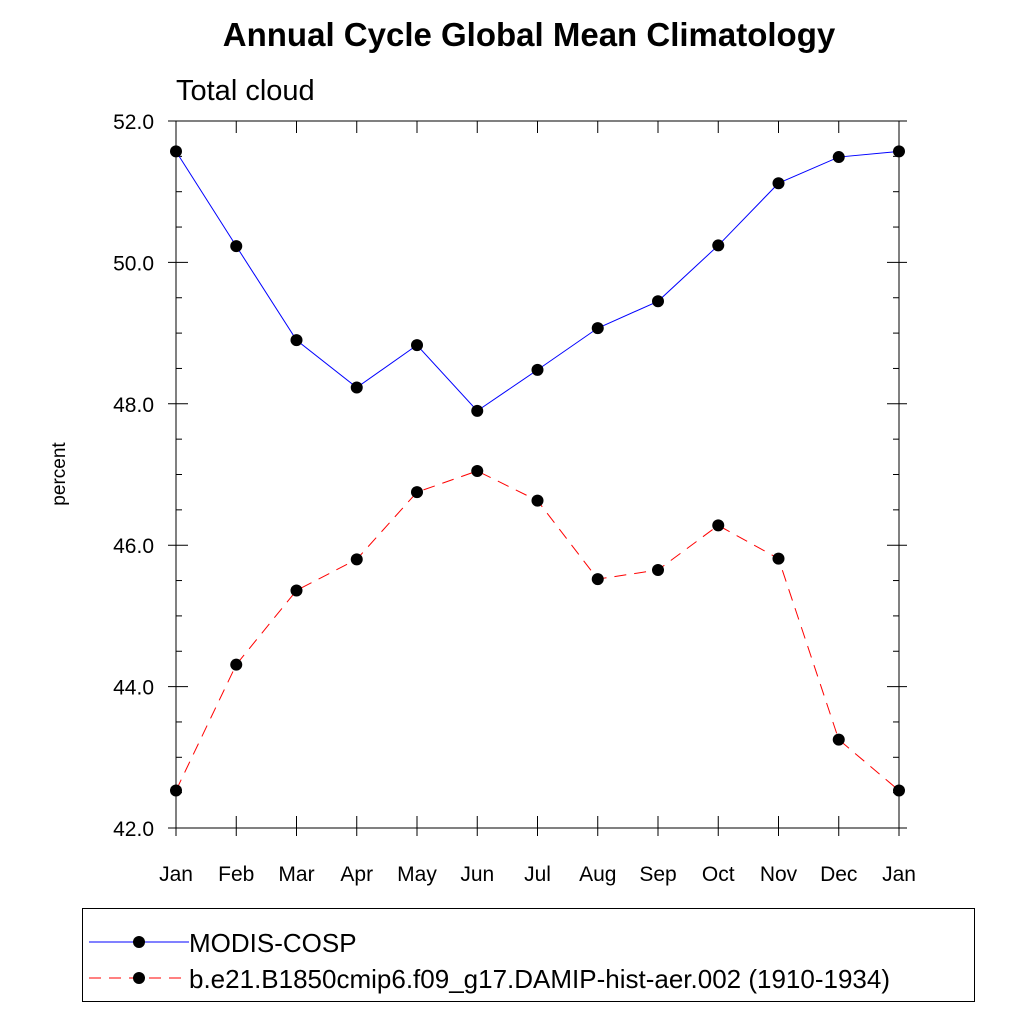 Image resolution: width=1024 pixels, height=1024 pixels. What do you see at coordinates (245, 91) in the screenshot?
I see `chart-subtitle: Total cloud` at bounding box center [245, 91].